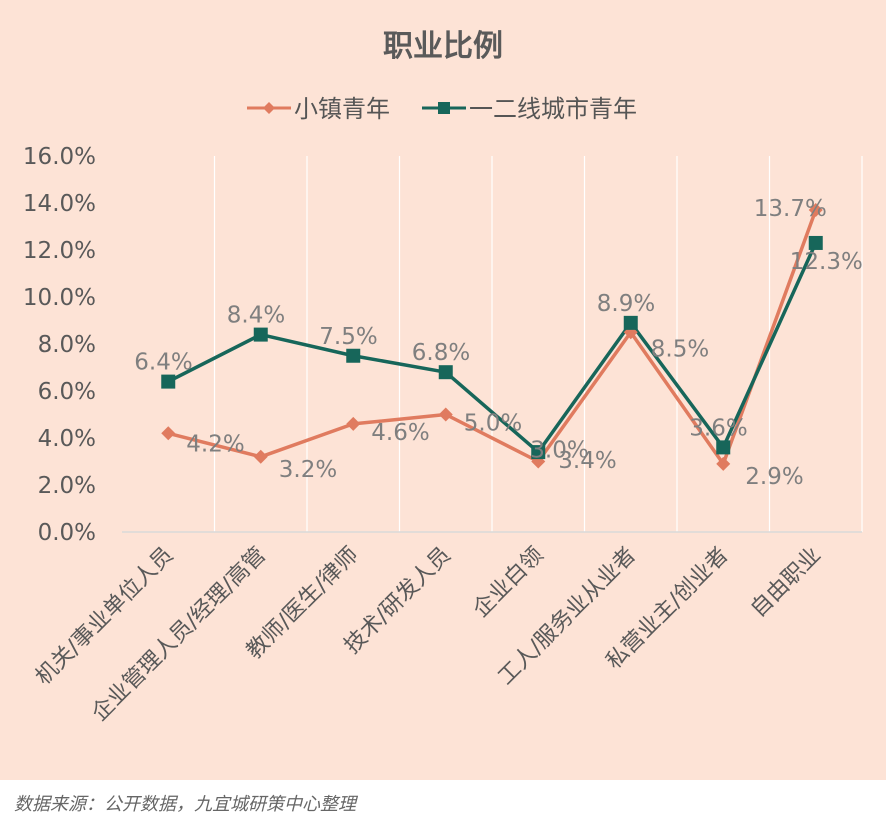 This screenshot has width=886, height=828. Describe the element at coordinates (348, 337) in the screenshot. I see `data-label: 7.5%` at that location.